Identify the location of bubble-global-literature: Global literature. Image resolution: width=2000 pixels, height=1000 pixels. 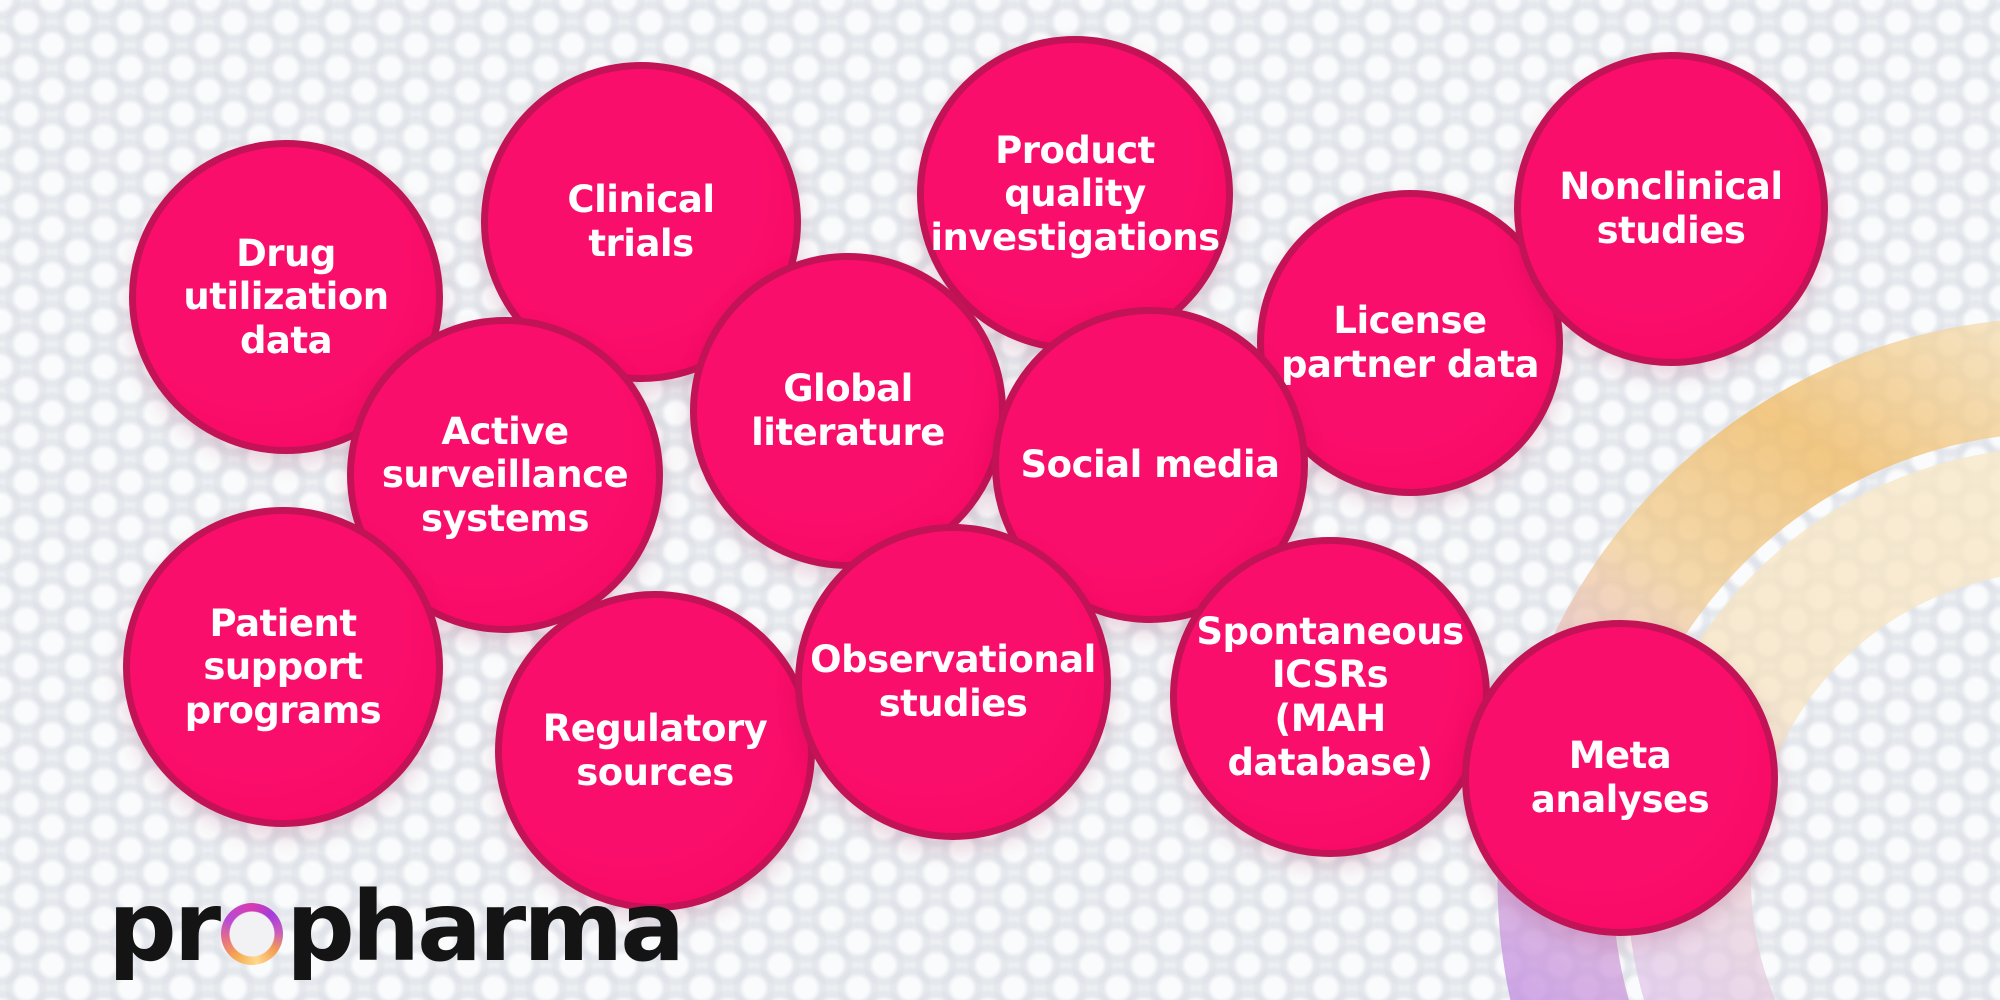
(848, 411).